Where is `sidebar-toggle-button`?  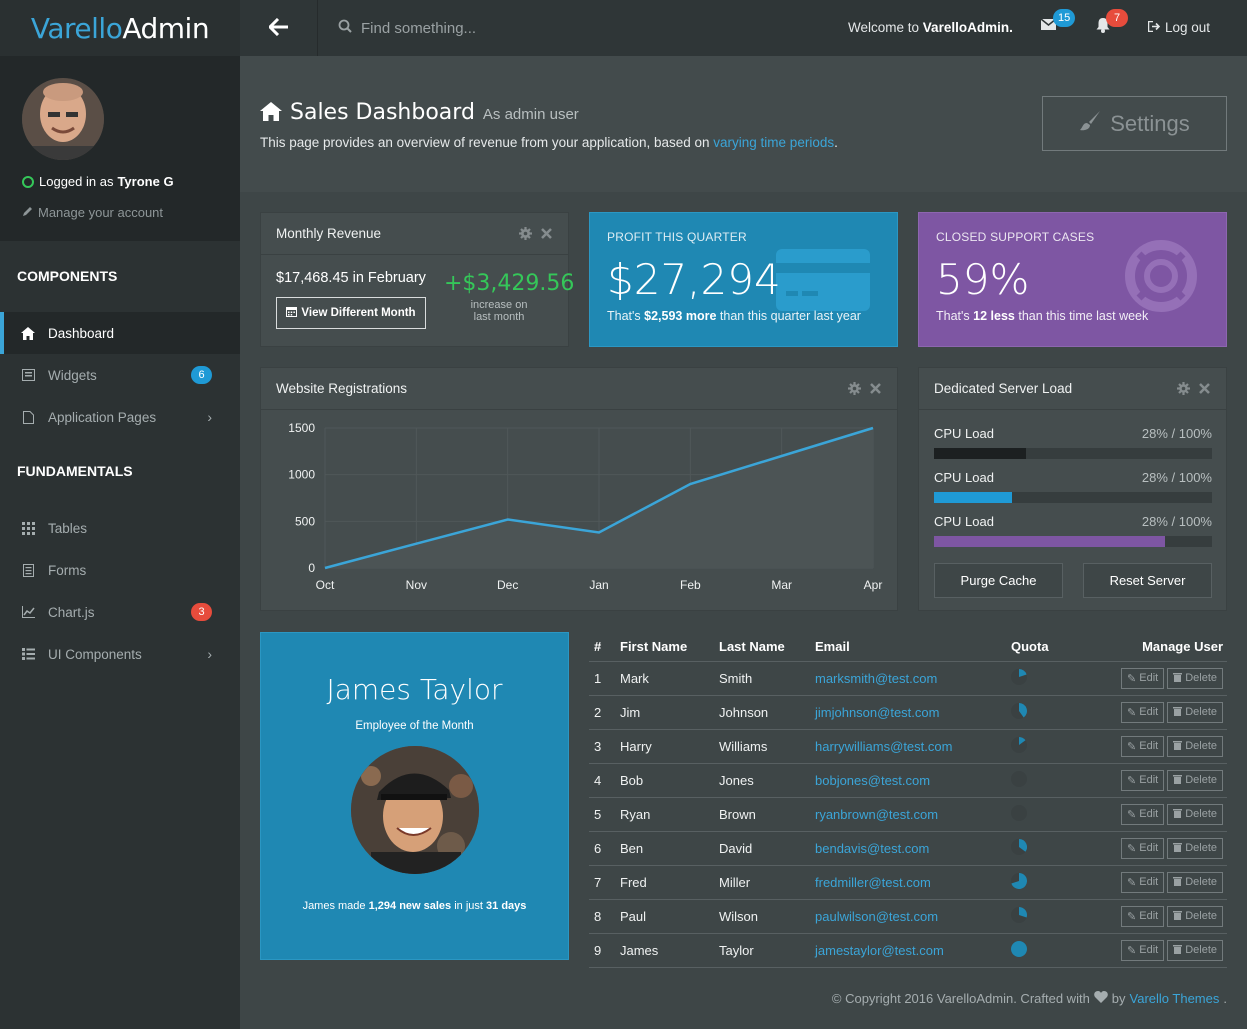 sidebar-toggle-button is located at coordinates (279, 28).